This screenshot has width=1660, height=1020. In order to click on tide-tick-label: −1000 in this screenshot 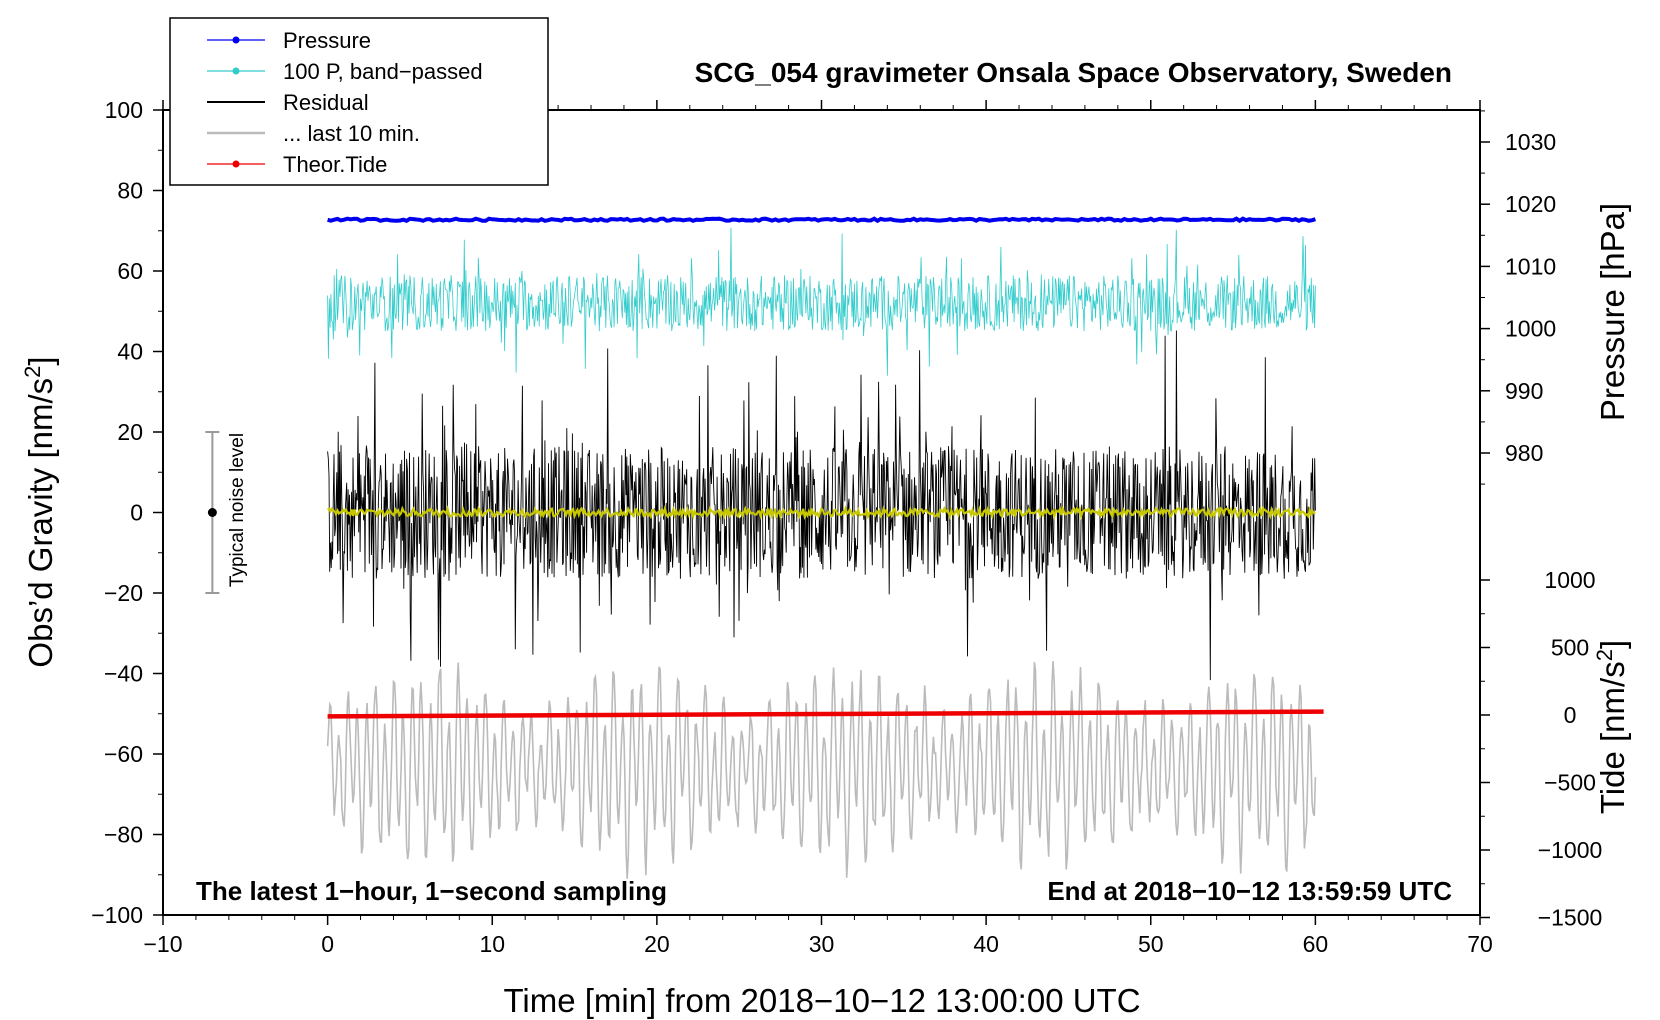, I will do `click(1570, 850)`.